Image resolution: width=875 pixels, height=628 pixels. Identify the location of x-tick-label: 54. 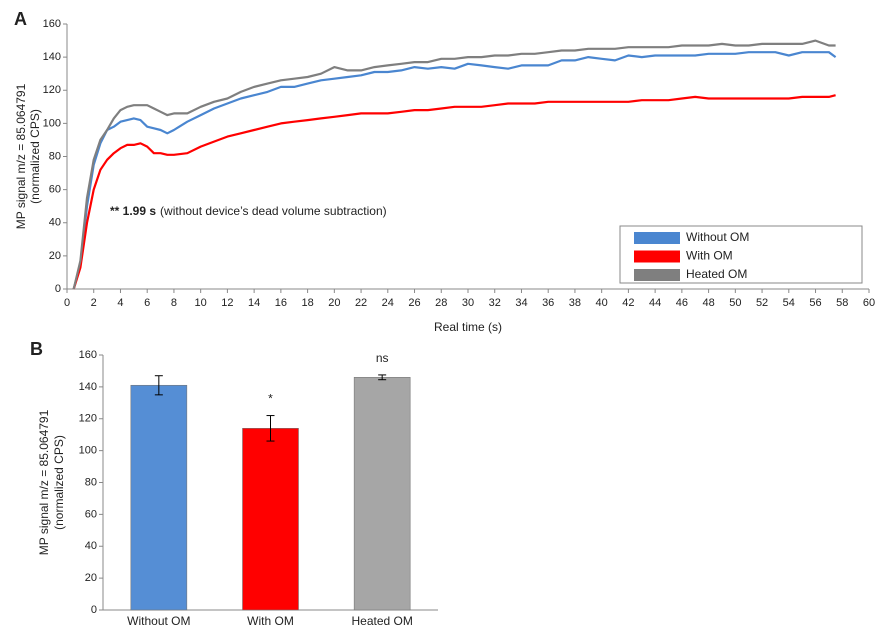
(789, 303).